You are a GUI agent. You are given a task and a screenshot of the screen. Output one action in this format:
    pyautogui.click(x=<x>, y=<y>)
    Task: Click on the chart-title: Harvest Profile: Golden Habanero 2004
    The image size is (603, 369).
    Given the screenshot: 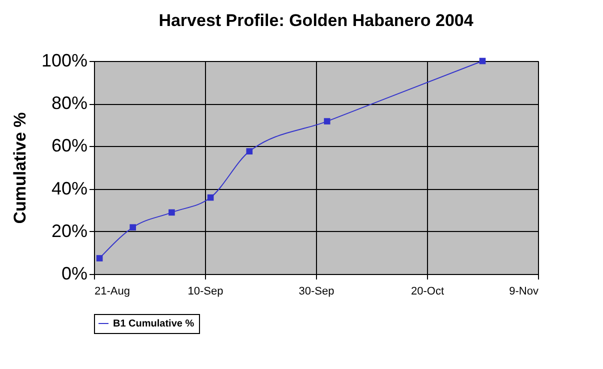 What is the action you would take?
    pyautogui.click(x=316, y=20)
    